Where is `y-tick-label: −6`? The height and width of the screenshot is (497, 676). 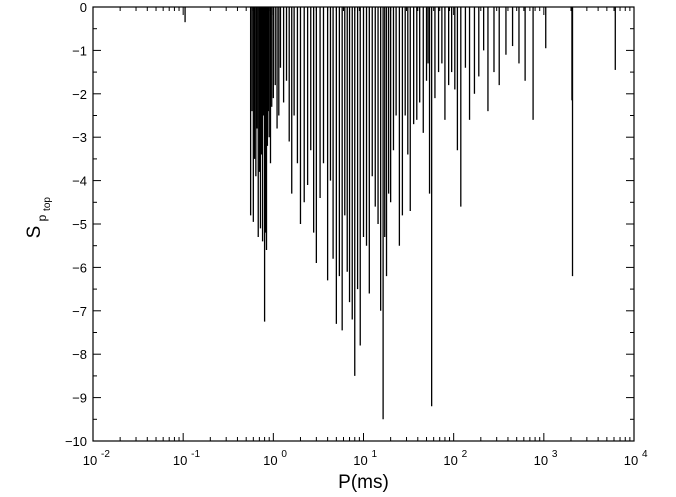
y-tick-label: −6 is located at coordinates (79, 267).